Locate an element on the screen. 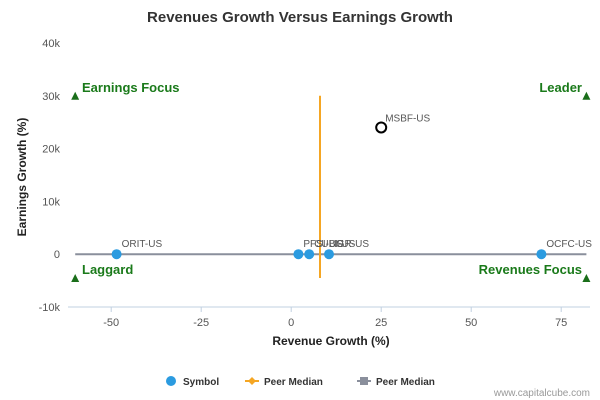 This screenshot has width=600, height=400. quadrant-label-top-left: Earnings Focus is located at coordinates (131, 87).